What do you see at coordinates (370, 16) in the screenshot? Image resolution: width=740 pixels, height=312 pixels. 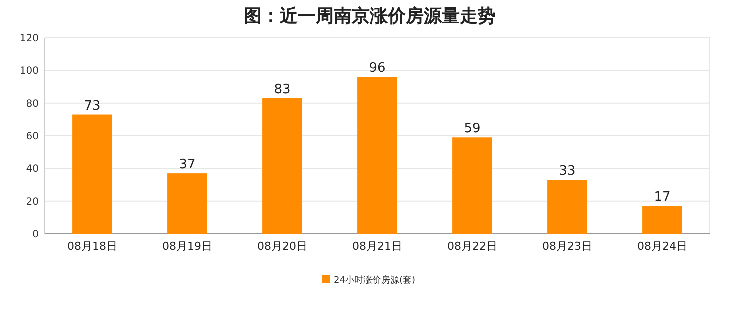 I see `chart-title: 图：近一周南京涨价房源量走势` at bounding box center [370, 16].